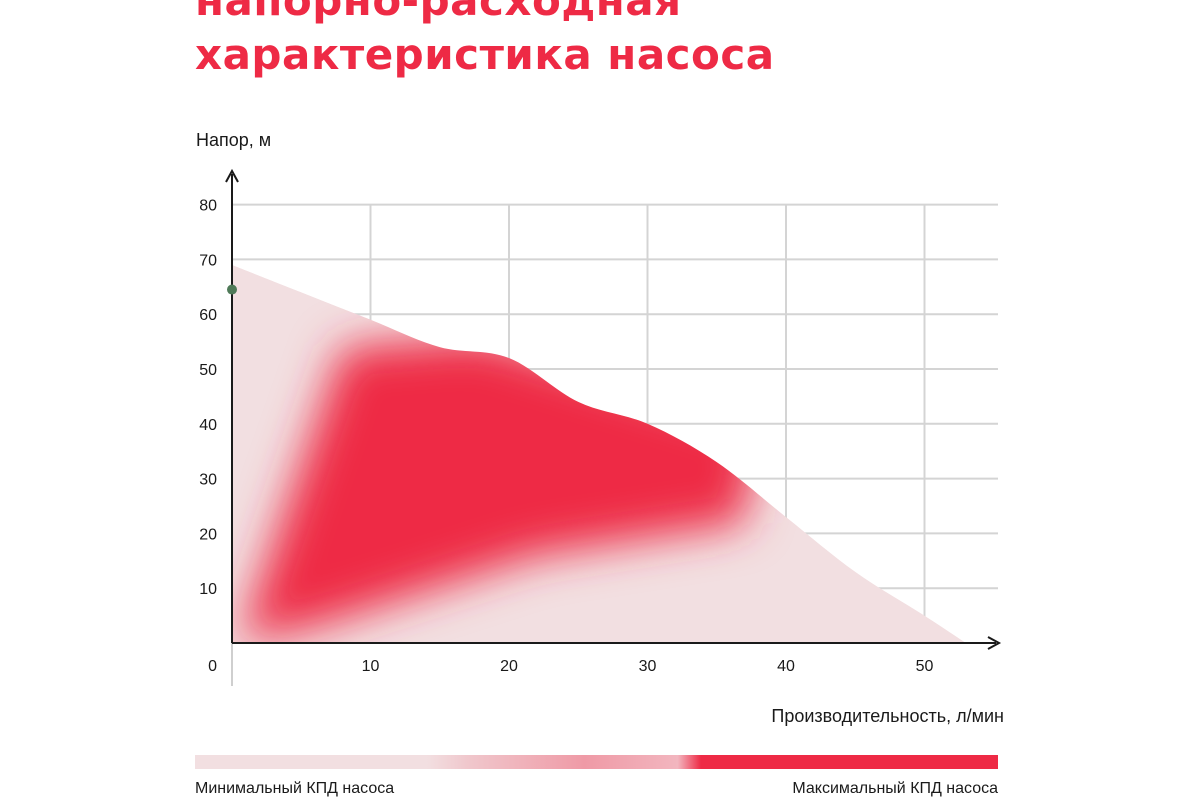 The width and height of the screenshot is (1200, 800). I want to click on y-axis-label: Напор, м, so click(233, 140).